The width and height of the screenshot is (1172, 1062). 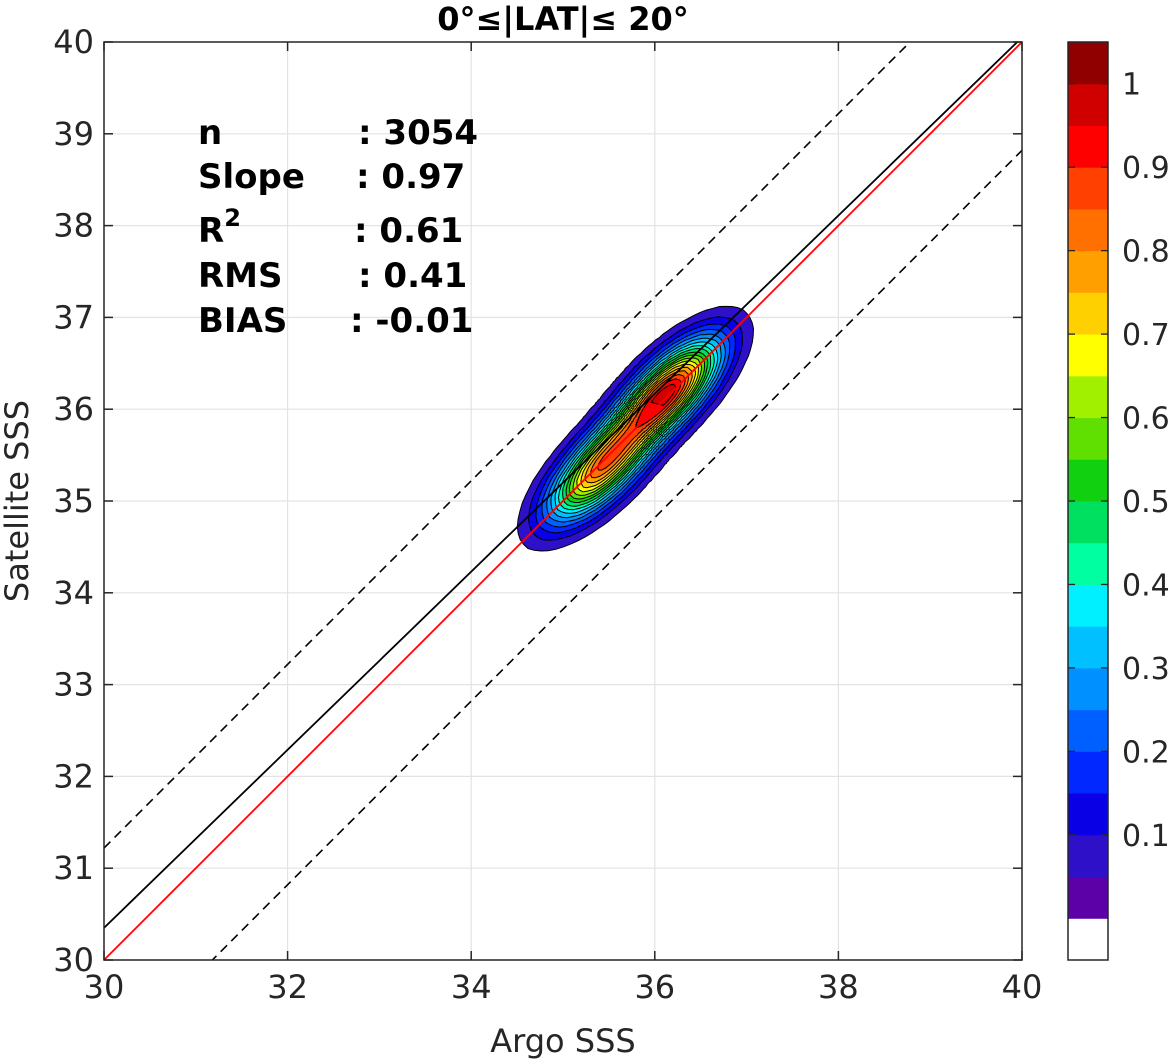 What do you see at coordinates (104, 987) in the screenshot?
I see `x-tick-label: 30` at bounding box center [104, 987].